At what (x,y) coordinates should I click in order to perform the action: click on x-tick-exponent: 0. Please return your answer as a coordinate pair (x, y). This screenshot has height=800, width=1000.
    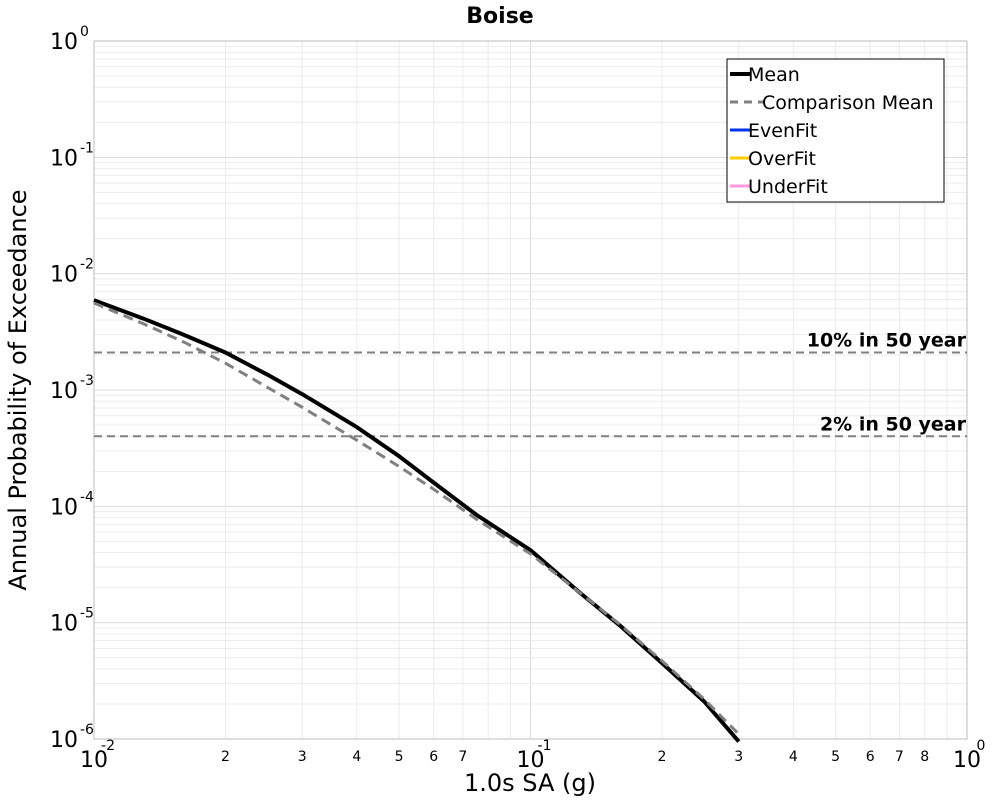
    Looking at the image, I should click on (981, 746).